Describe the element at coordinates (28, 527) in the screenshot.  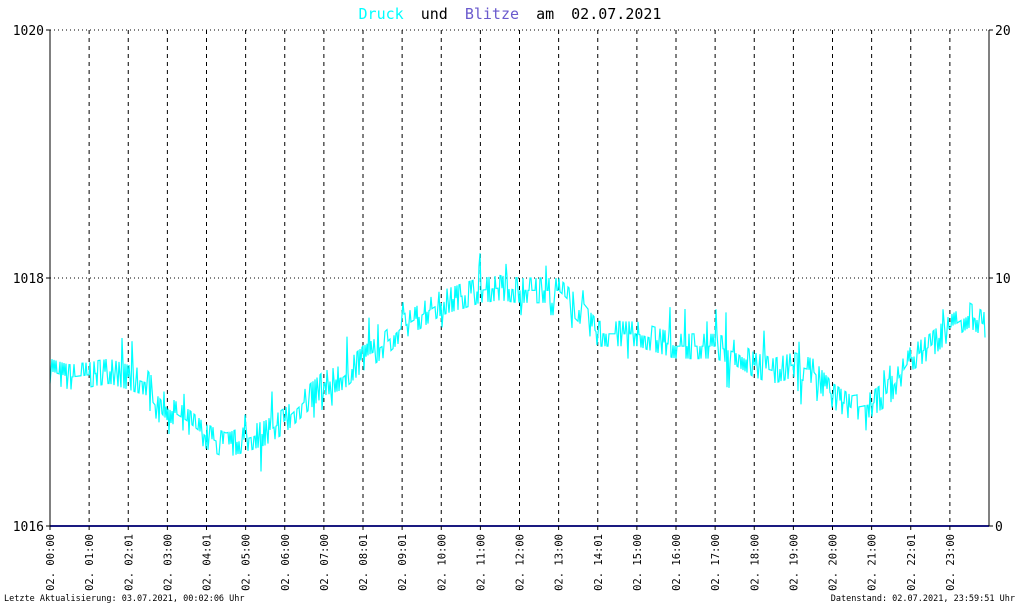
I see `left-tick-label: 1016` at that location.